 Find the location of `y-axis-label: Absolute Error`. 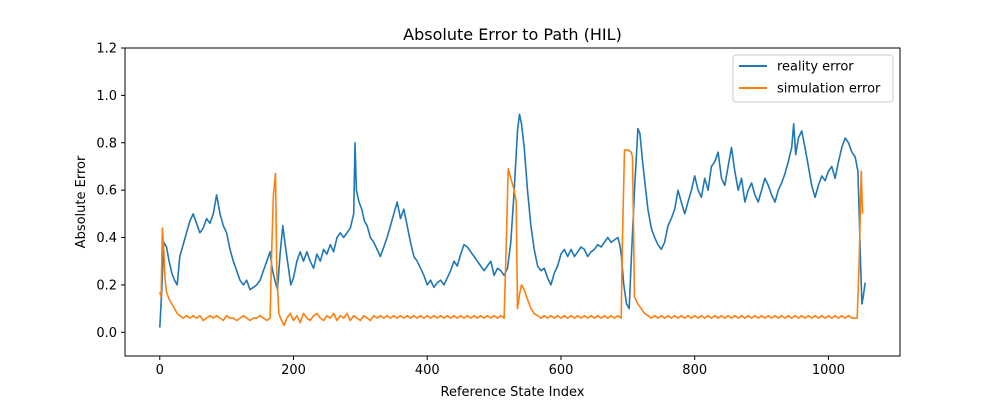

y-axis-label: Absolute Error is located at coordinates (81, 201).